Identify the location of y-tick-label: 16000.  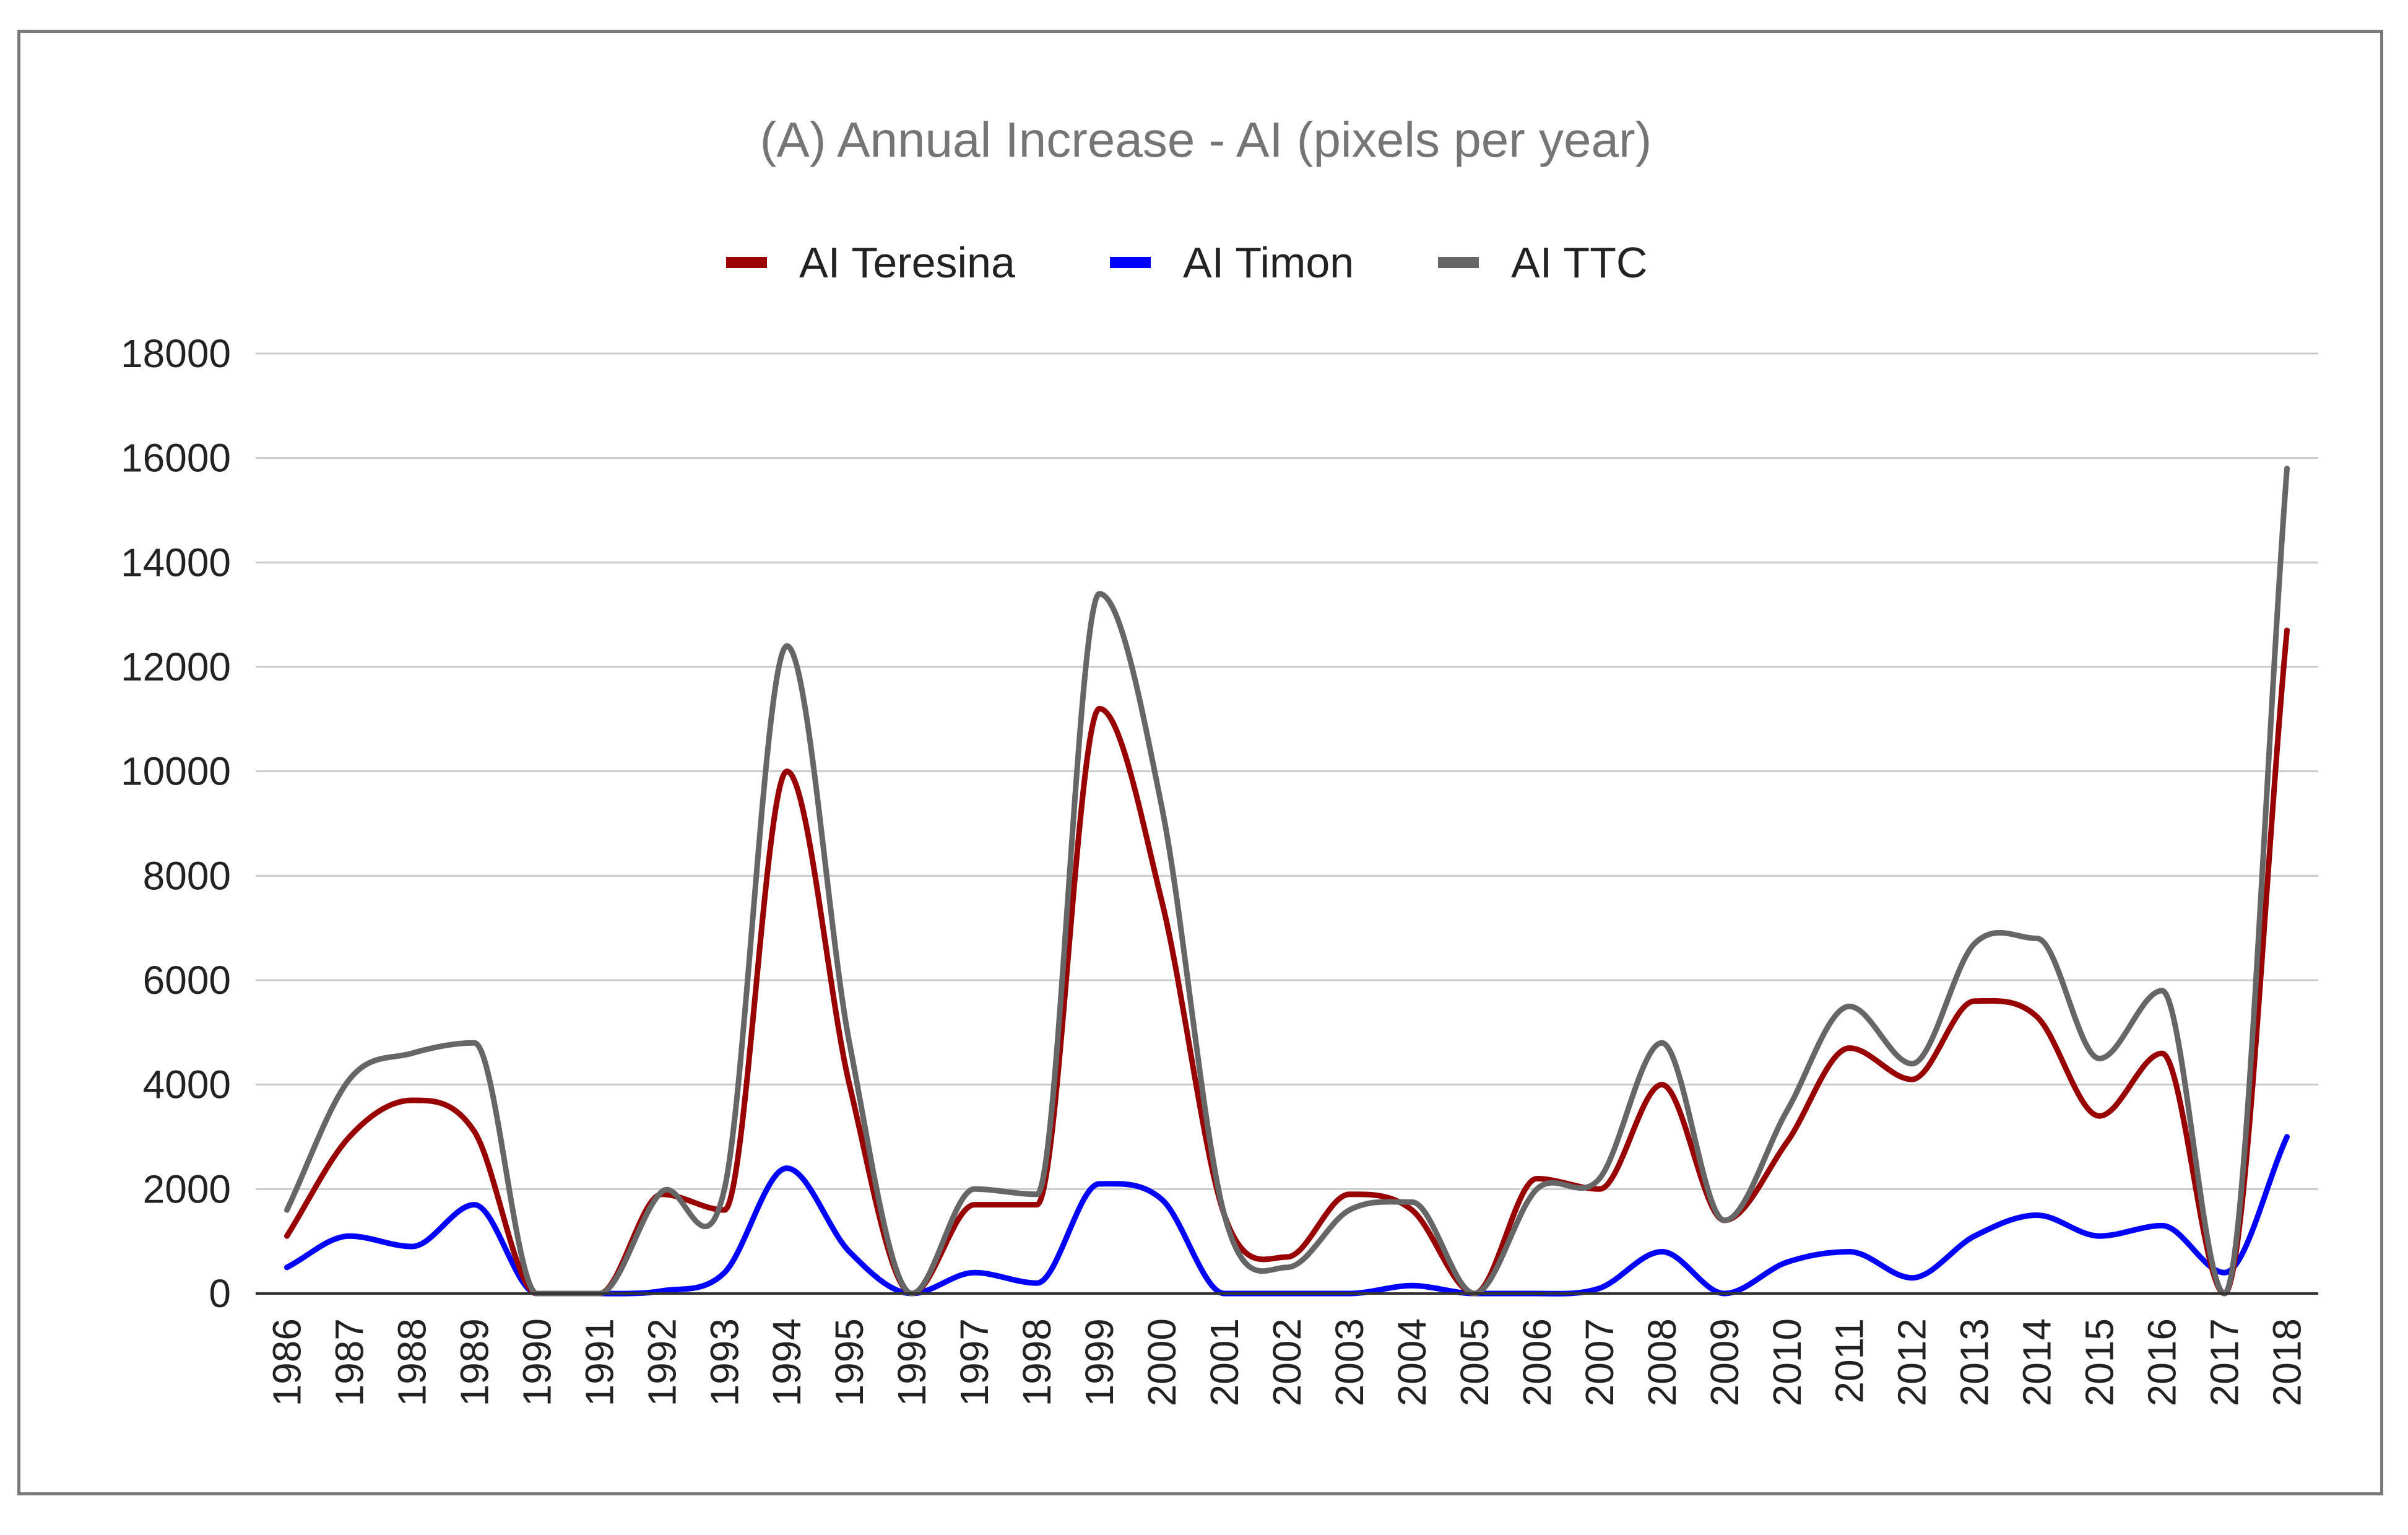
(176, 458).